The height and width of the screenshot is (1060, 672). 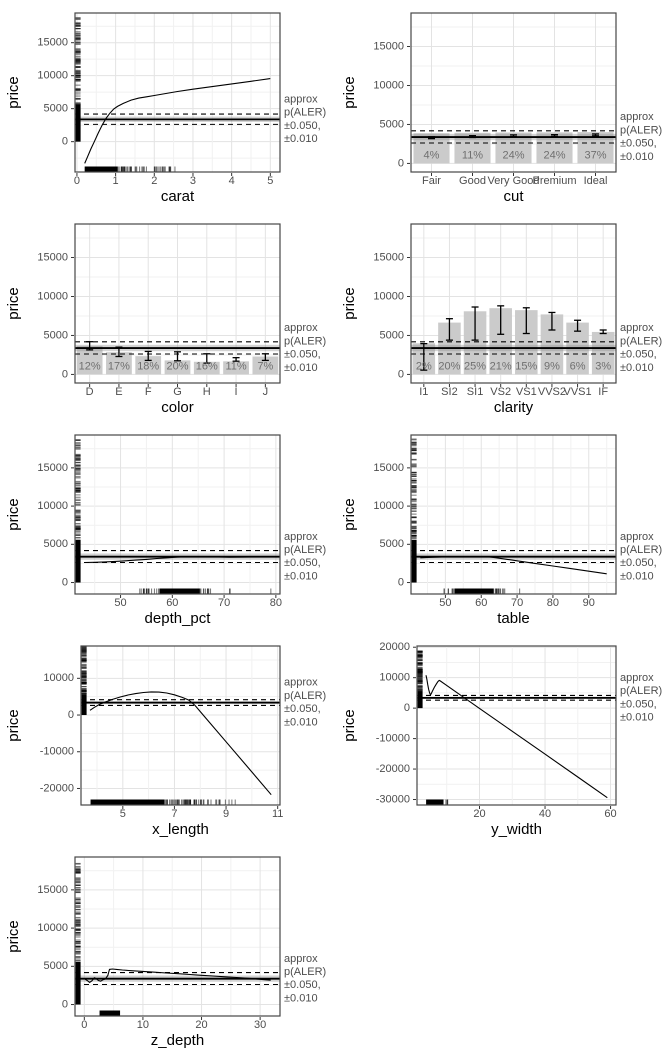 I want to click on svg-text: 20000, so click(x=394, y=647).